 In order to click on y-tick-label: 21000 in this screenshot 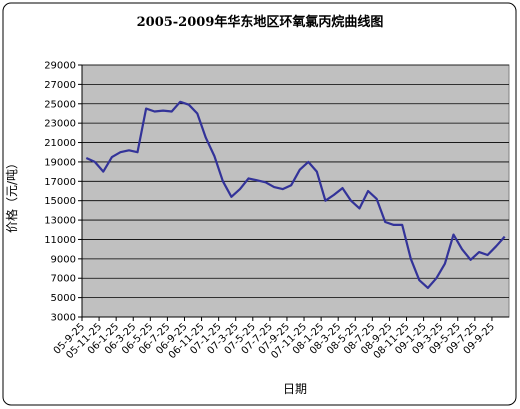, I will do `click(60, 143)`.